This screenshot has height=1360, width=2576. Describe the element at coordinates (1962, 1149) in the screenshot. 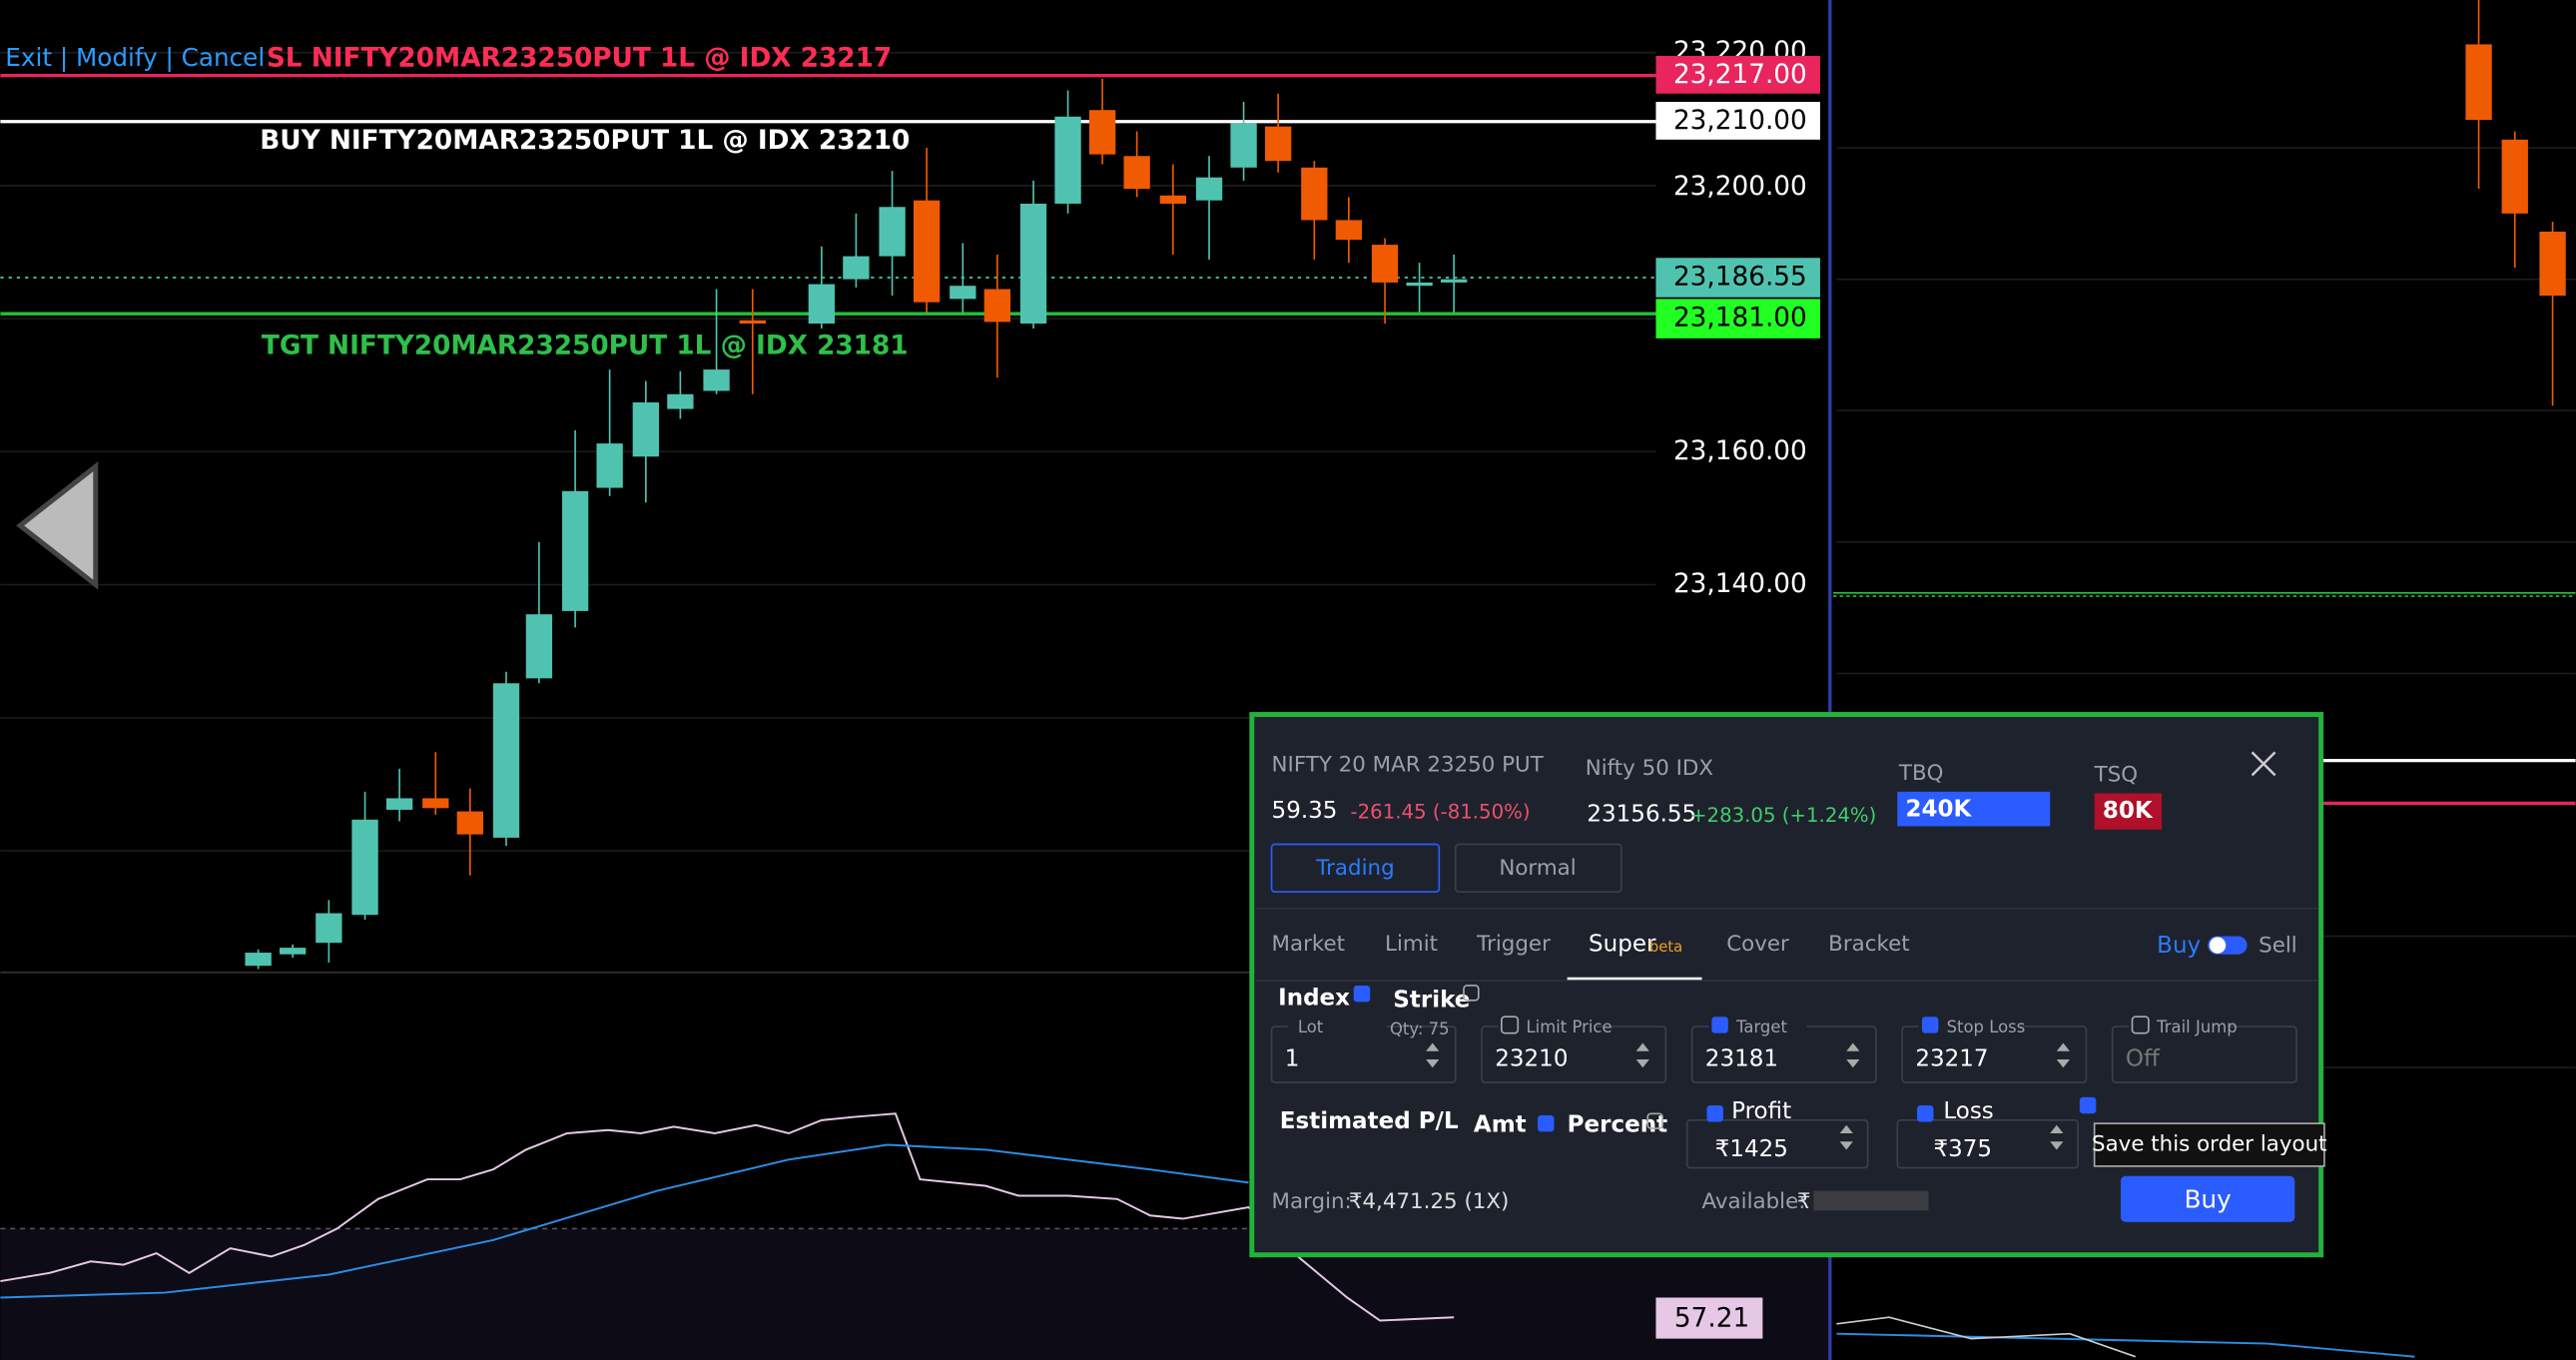

I see `loss: ₹375` at that location.